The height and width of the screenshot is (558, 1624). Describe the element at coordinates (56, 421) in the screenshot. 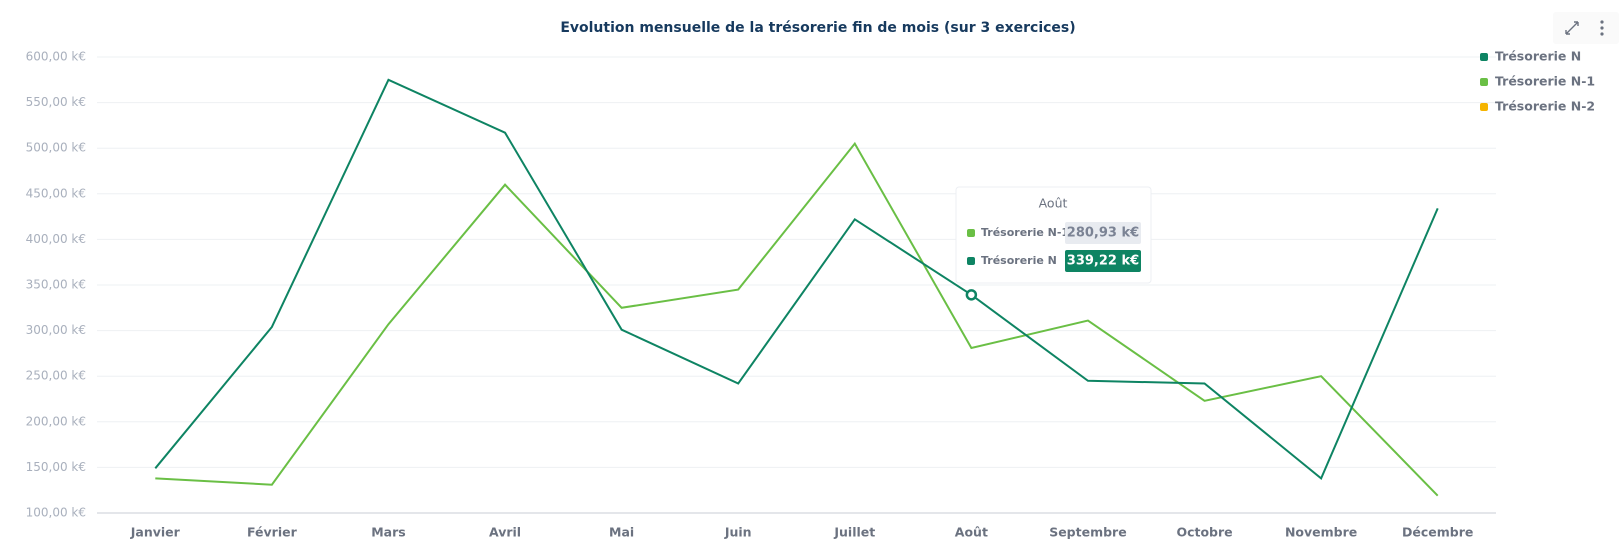

I see `y-tick-label: 200,00 k€` at that location.